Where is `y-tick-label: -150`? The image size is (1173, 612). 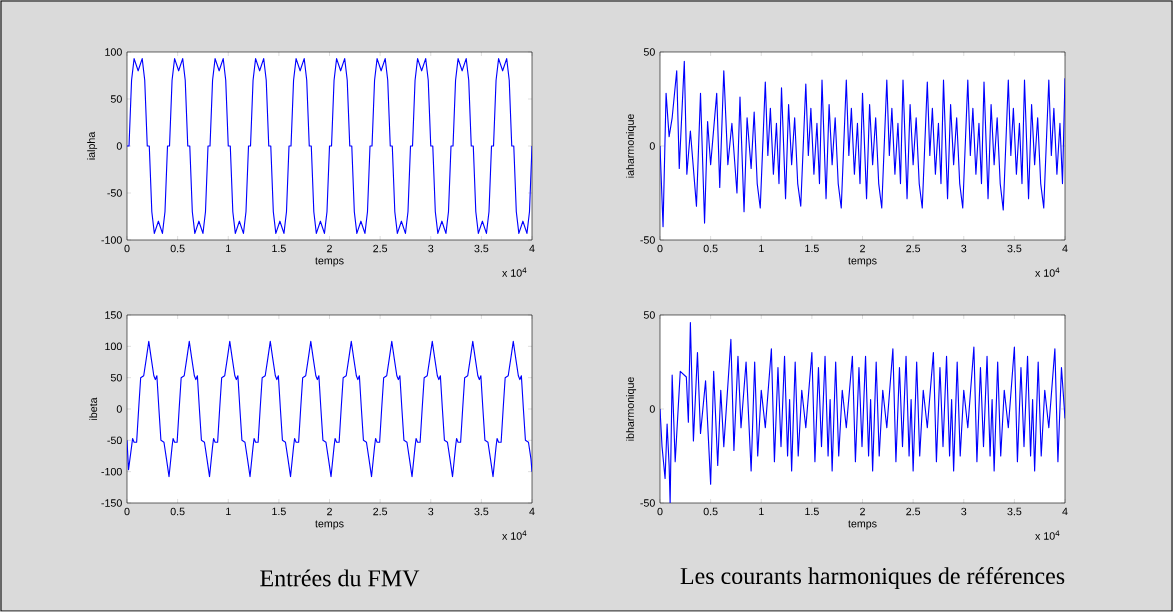 y-tick-label: -150 is located at coordinates (111, 503).